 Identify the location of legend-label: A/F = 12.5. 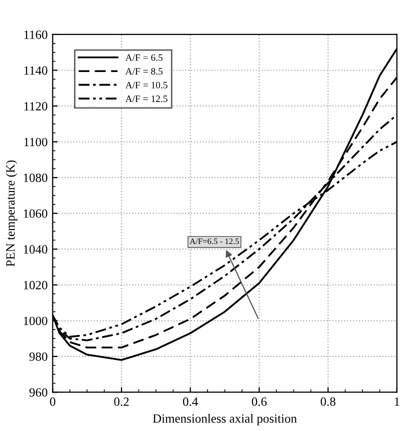
(146, 99).